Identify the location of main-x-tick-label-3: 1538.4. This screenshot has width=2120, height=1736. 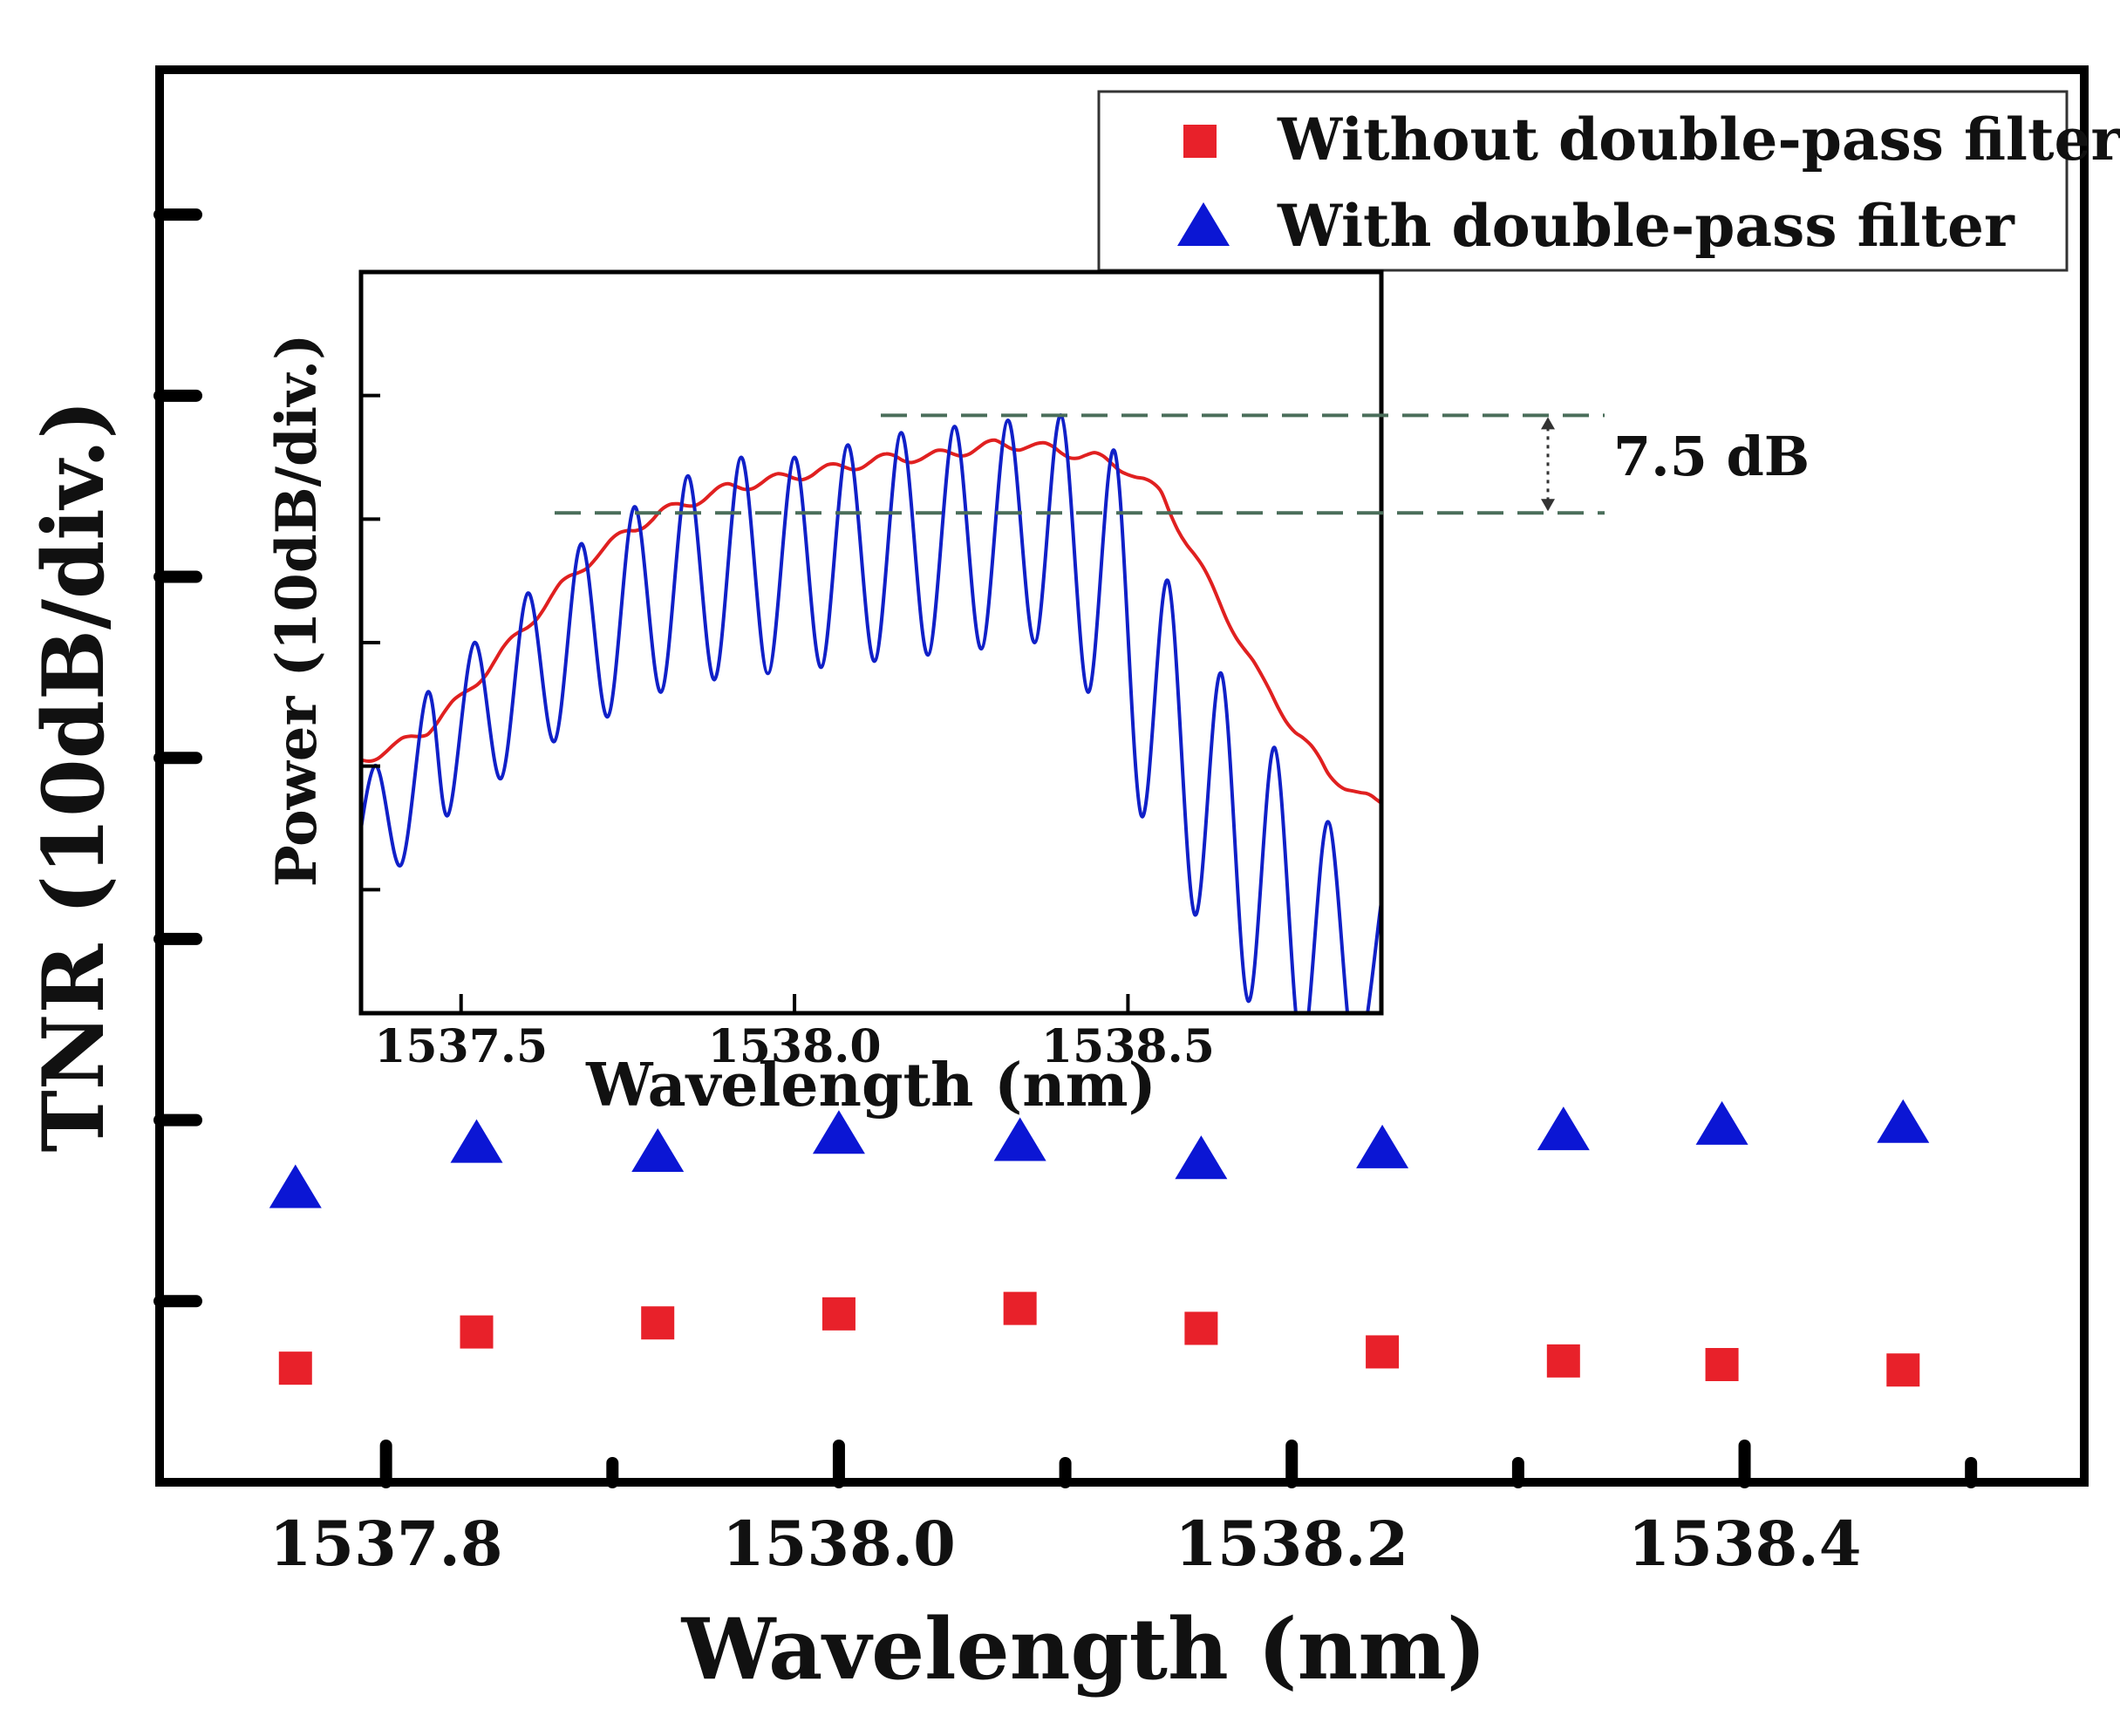
(1745, 1544).